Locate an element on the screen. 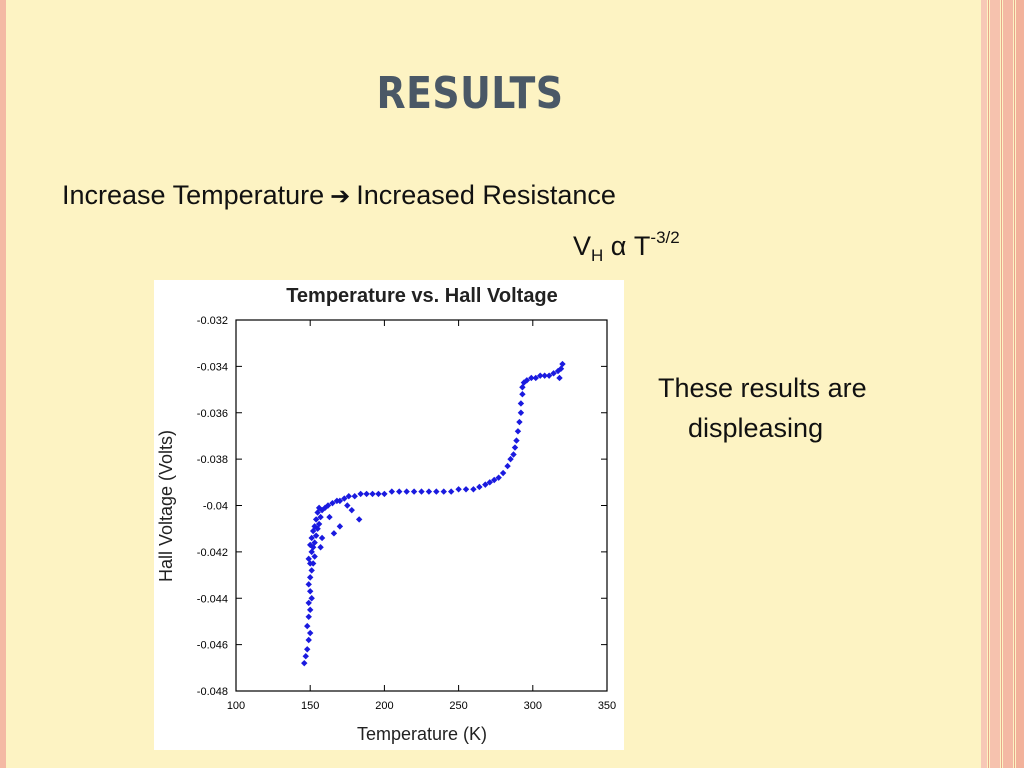 The width and height of the screenshot is (1024, 768). x-axis-label: Temperature (K) is located at coordinates (422, 734).